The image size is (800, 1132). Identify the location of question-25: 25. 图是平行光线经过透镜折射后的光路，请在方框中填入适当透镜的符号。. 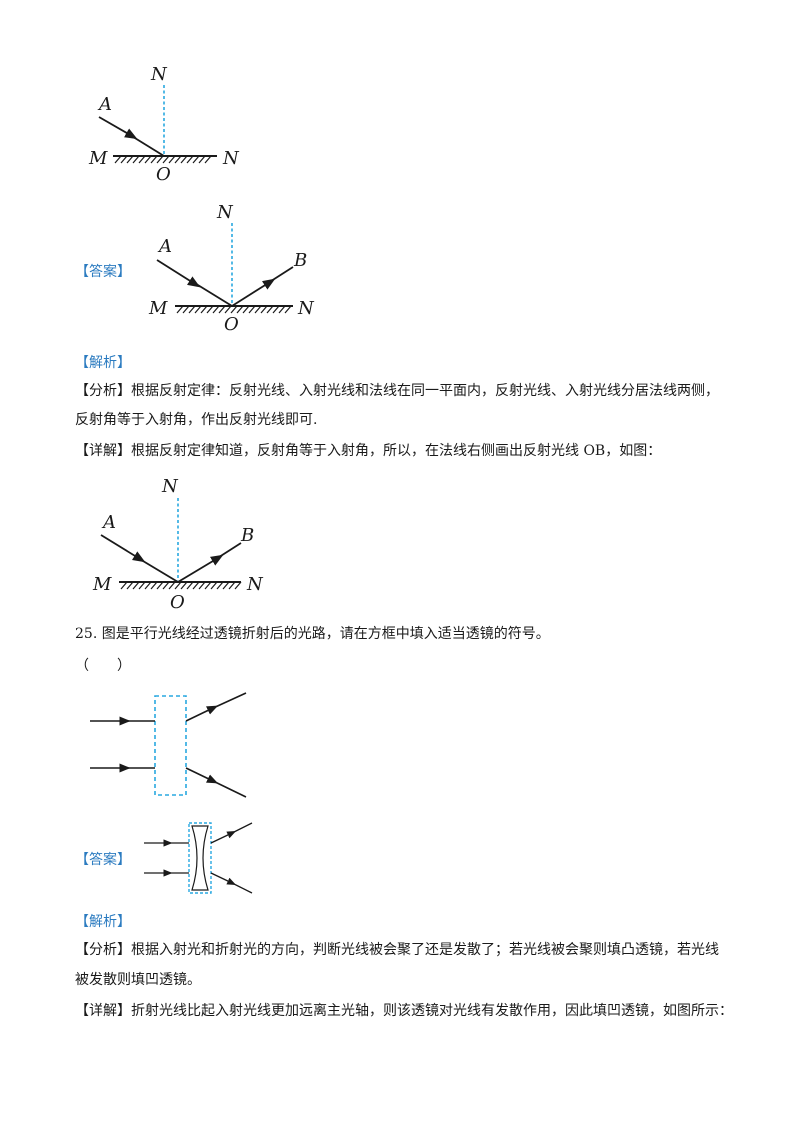
(312, 634).